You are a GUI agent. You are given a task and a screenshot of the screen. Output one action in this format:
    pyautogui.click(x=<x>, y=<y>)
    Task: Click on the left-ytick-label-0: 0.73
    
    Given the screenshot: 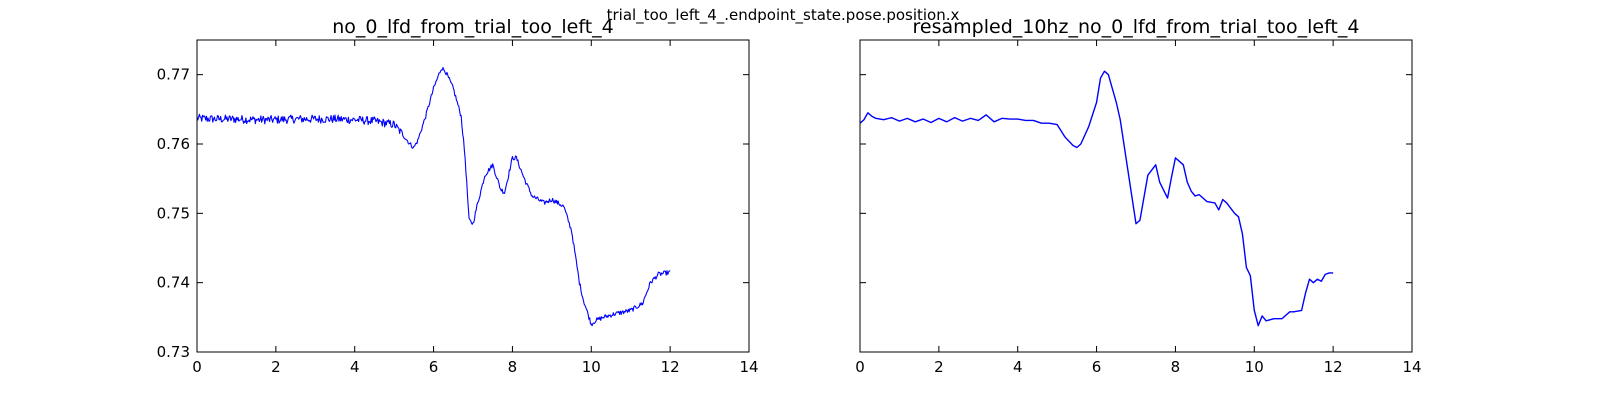 What is the action you would take?
    pyautogui.click(x=173, y=352)
    